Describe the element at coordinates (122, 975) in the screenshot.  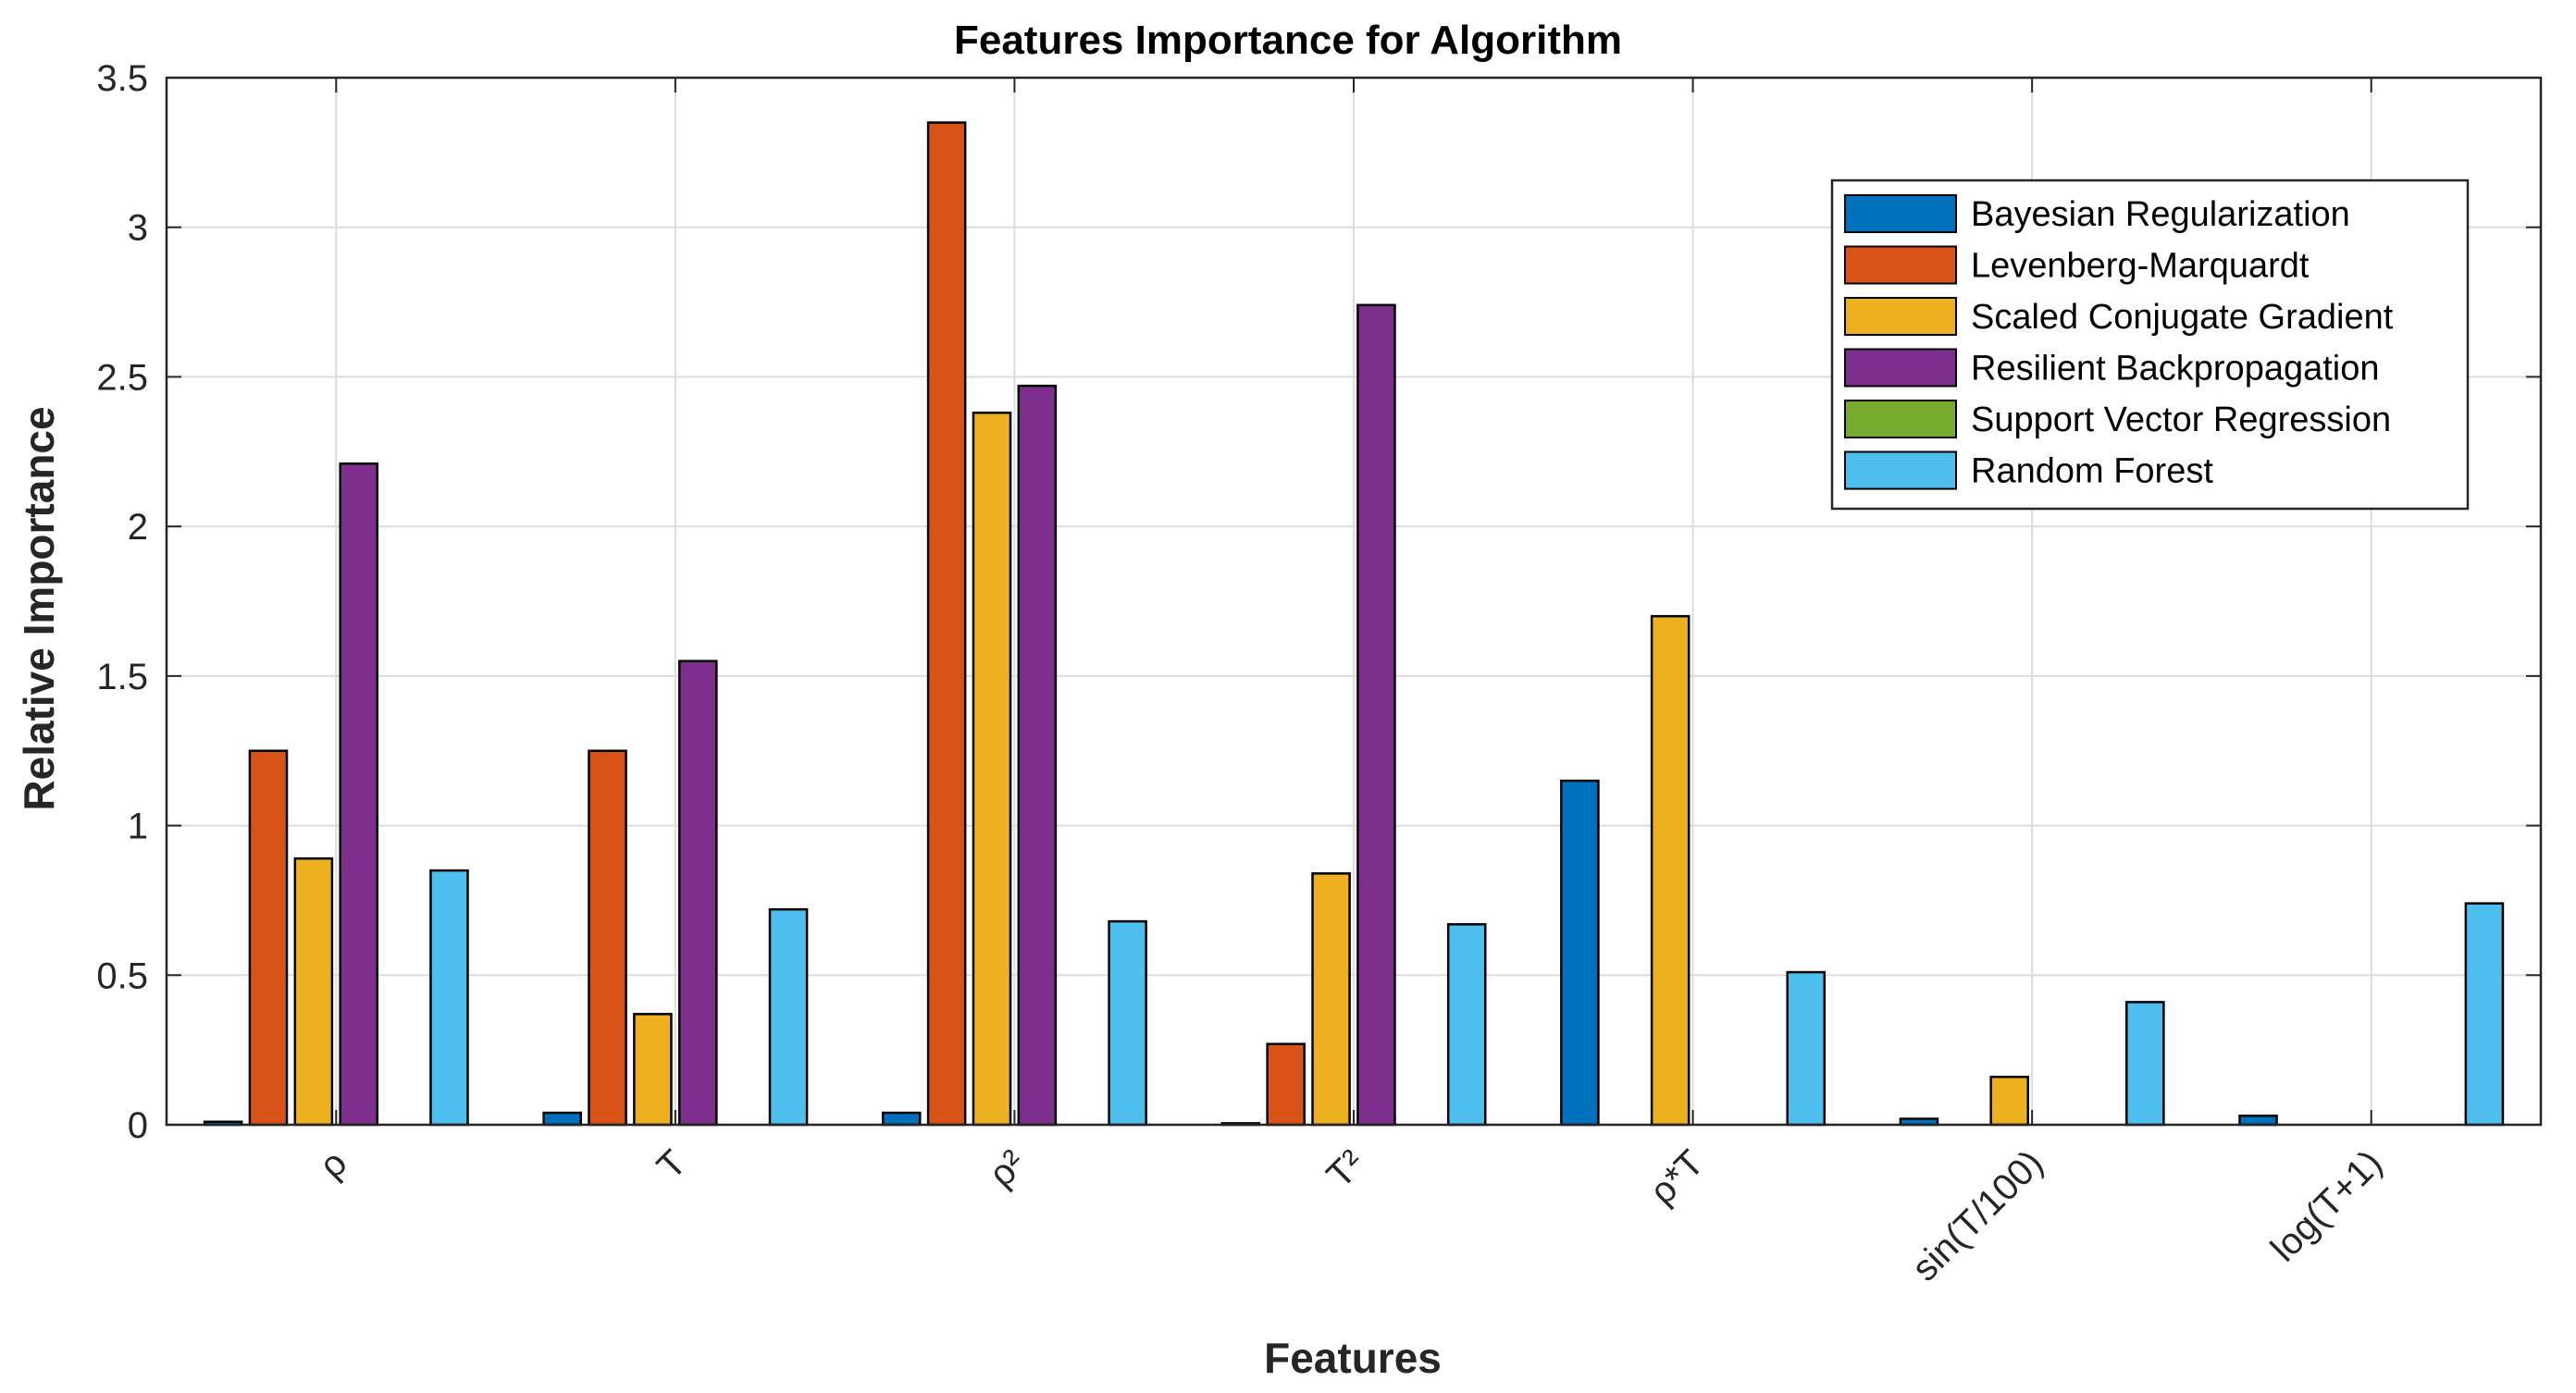
I see `y-tick-label: 0.5` at that location.